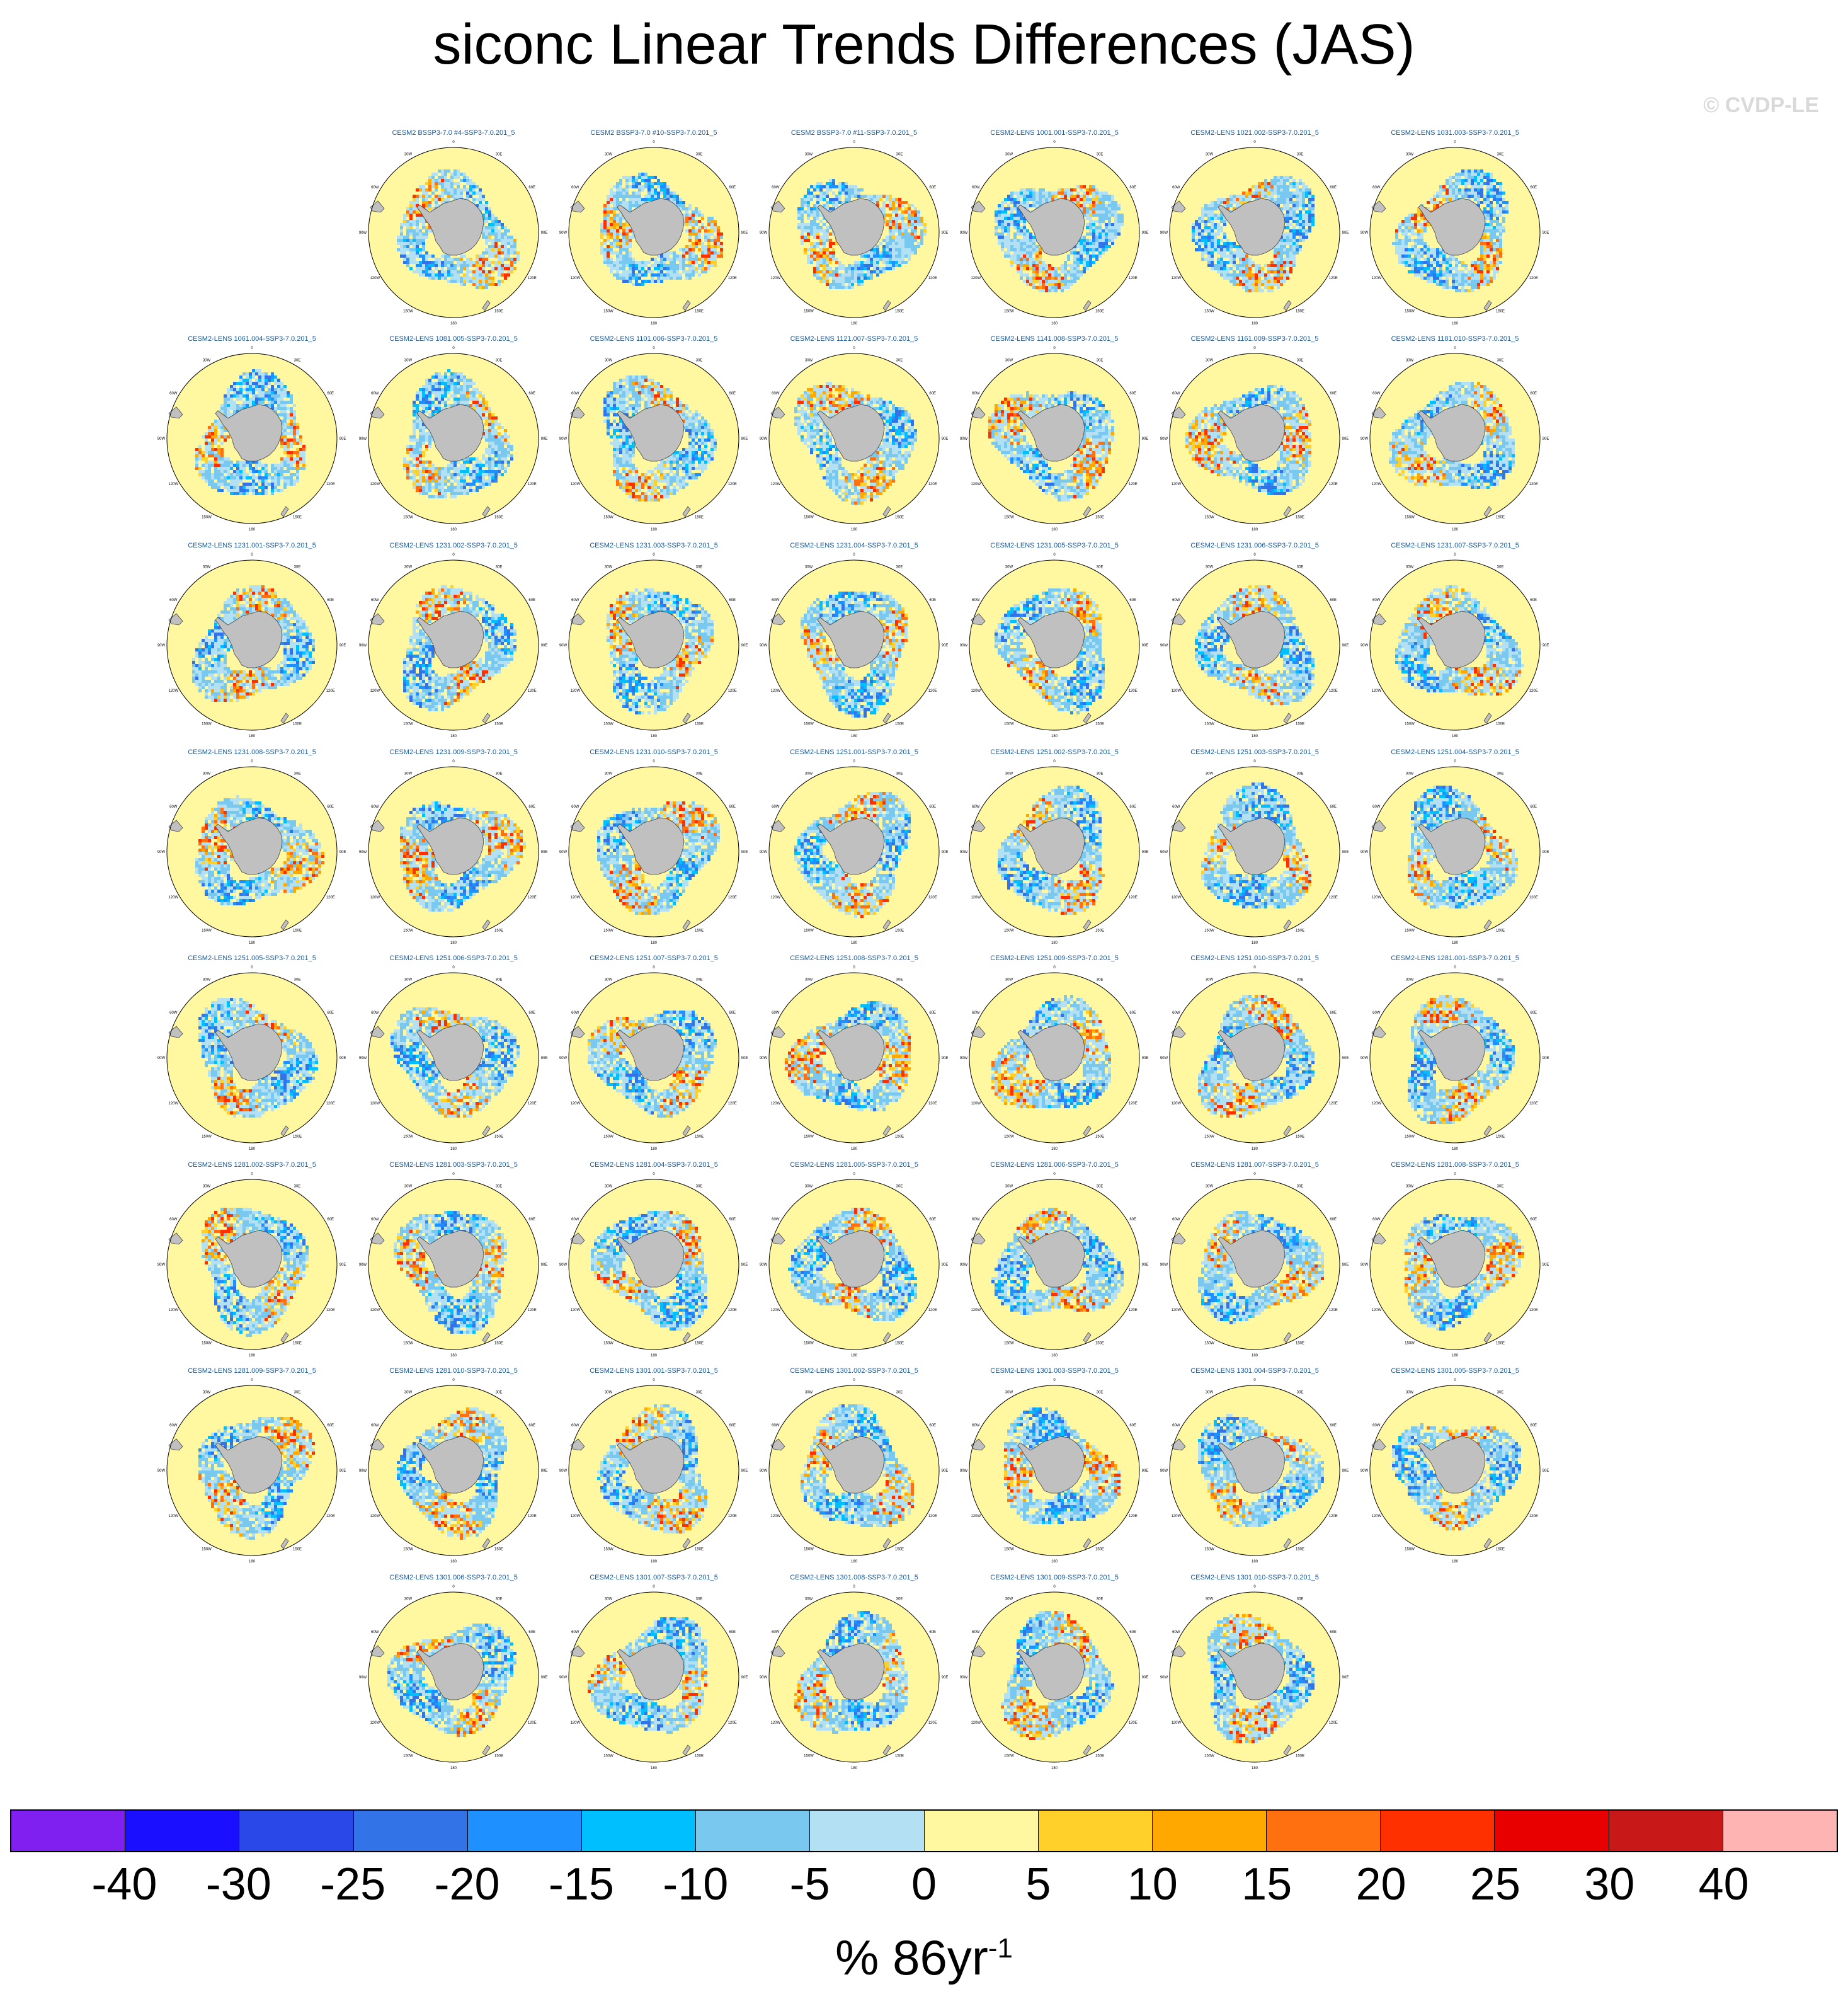 Image resolution: width=1848 pixels, height=1994 pixels. I want to click on panel-title: CESM2-LENS 1061.004-SSP3-7.0.201_5, so click(251, 339).